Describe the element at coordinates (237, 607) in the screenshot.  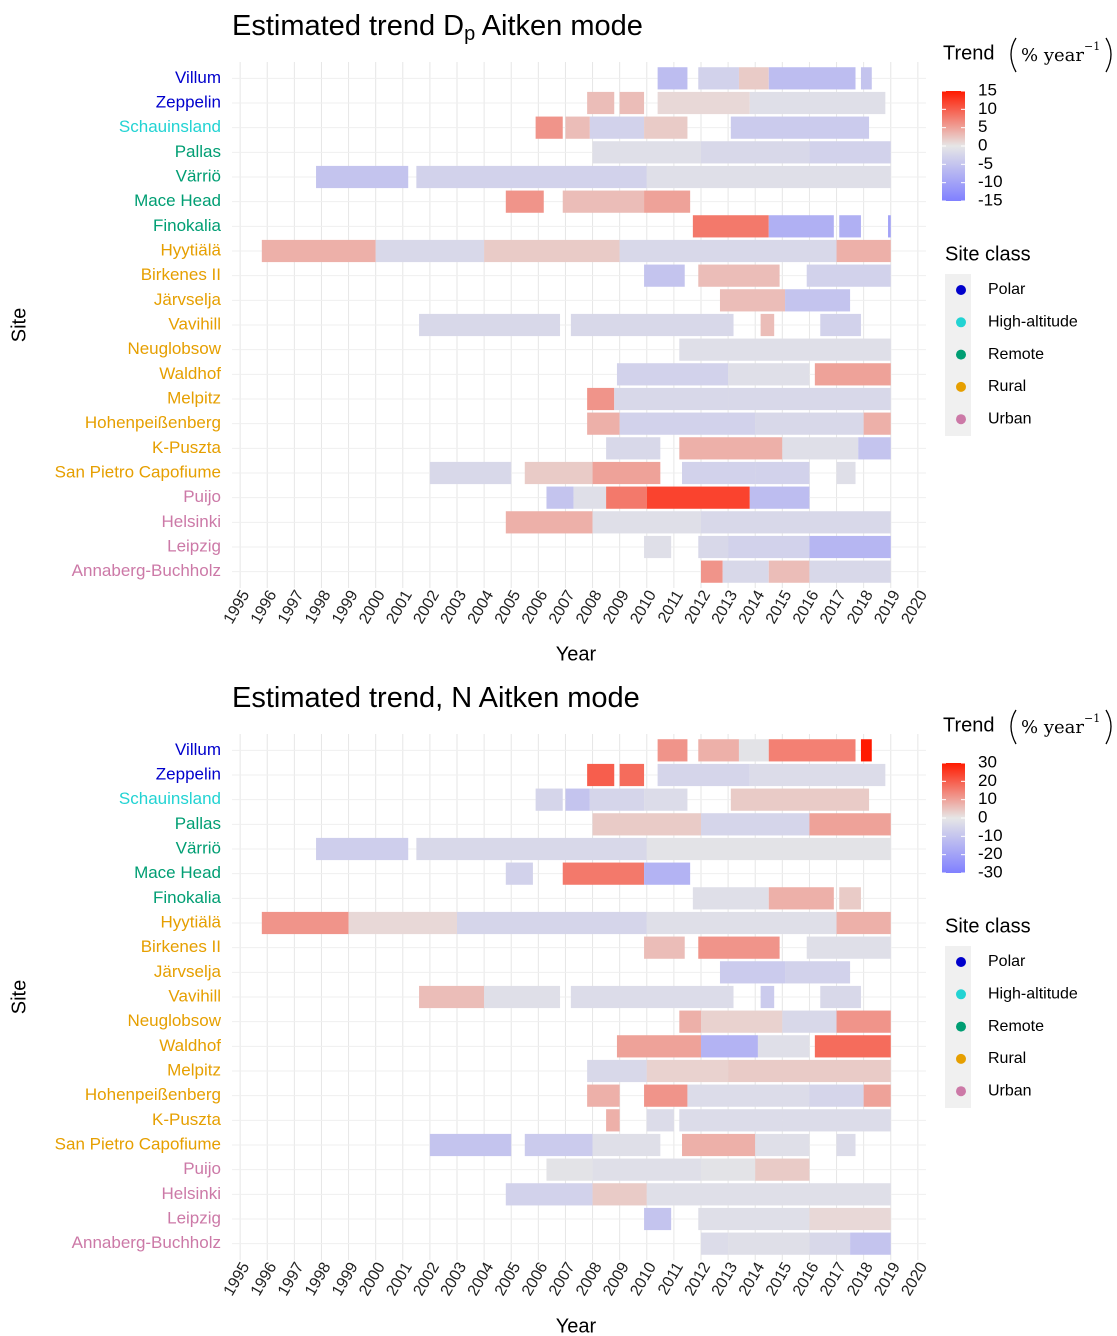
I see `x-tick-label: 1995` at that location.